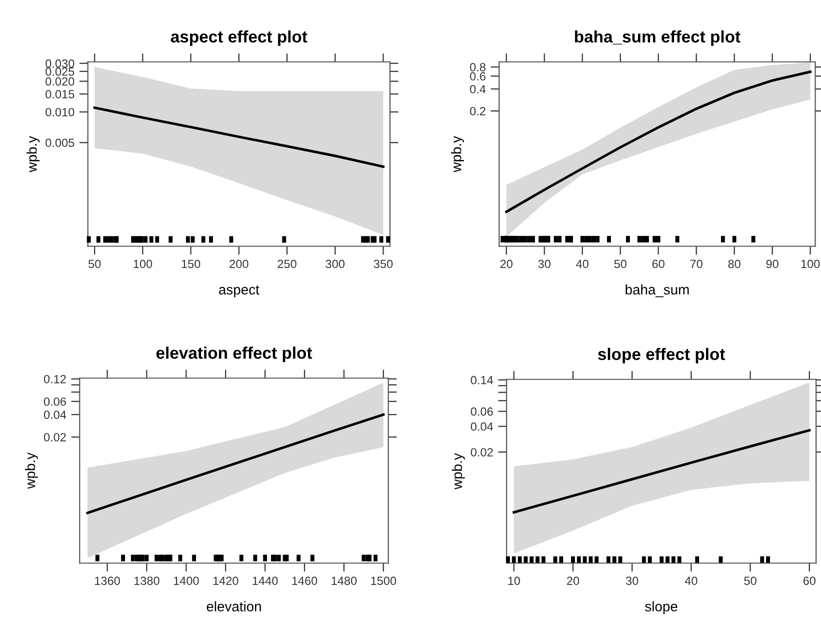  Describe the element at coordinates (696, 264) in the screenshot. I see `x-tick-label: 70` at that location.